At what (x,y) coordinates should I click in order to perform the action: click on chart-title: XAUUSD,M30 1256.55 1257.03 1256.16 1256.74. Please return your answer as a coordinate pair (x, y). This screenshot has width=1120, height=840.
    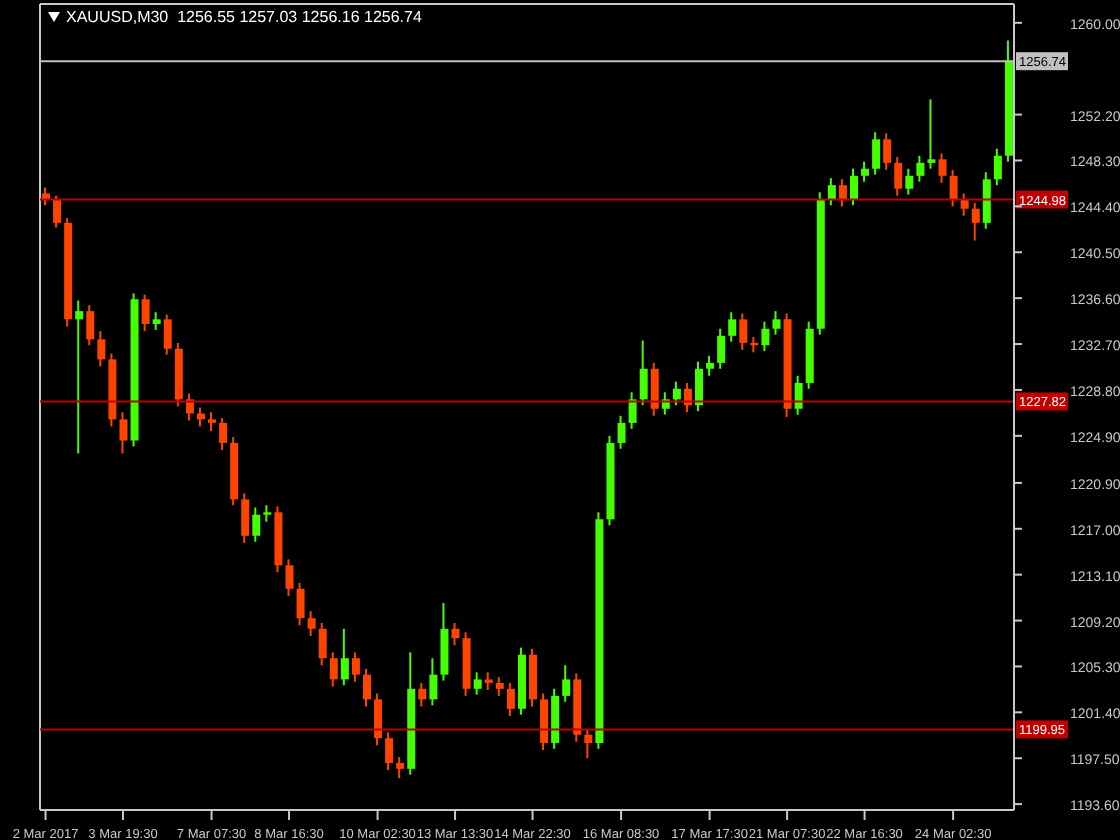
    Looking at the image, I should click on (244, 17).